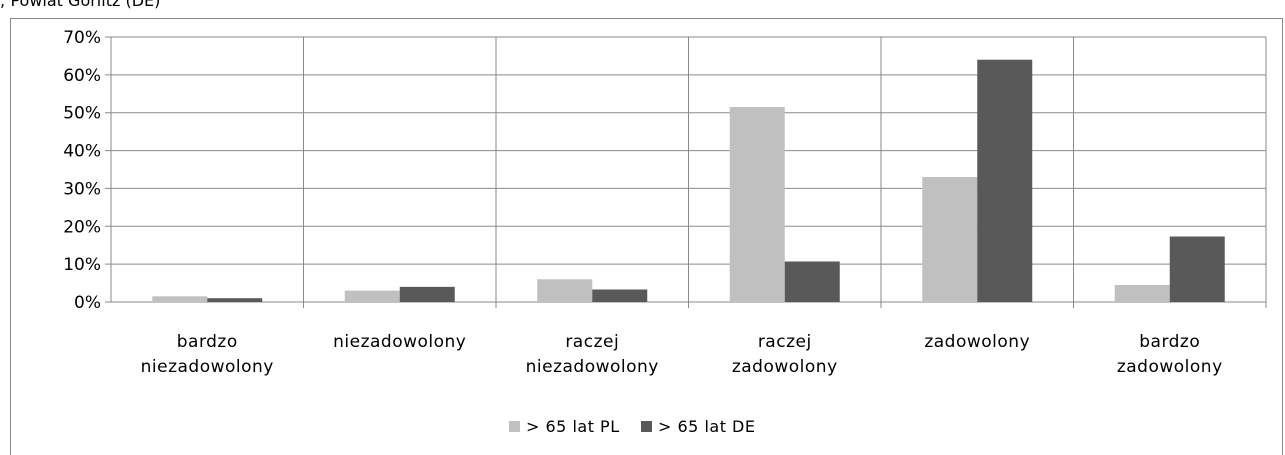  I want to click on y-tick-label-20: 20%, so click(82, 227).